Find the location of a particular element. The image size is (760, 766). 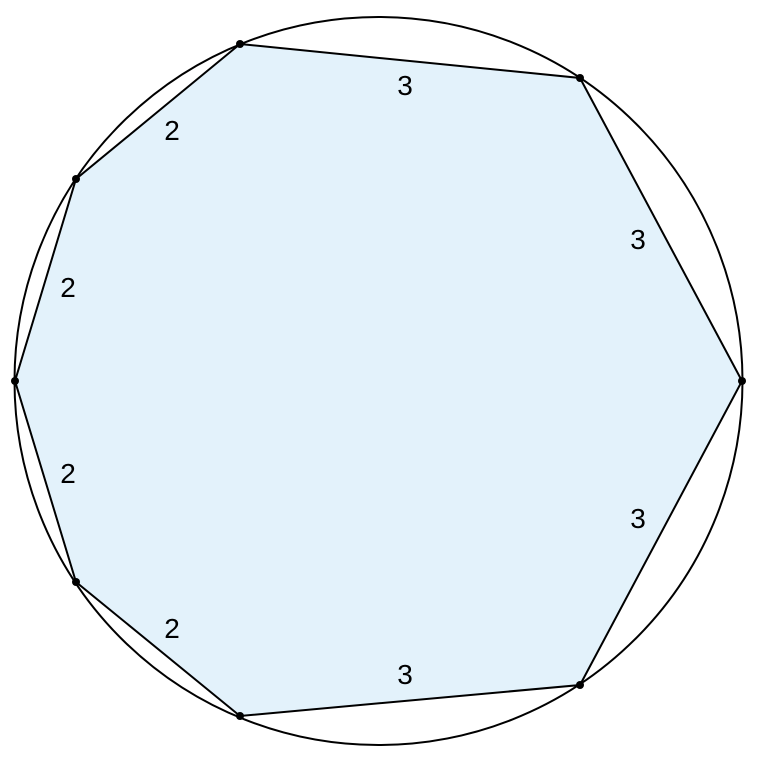

edge-label-lower-left-bottom: 2 is located at coordinates (172, 628).